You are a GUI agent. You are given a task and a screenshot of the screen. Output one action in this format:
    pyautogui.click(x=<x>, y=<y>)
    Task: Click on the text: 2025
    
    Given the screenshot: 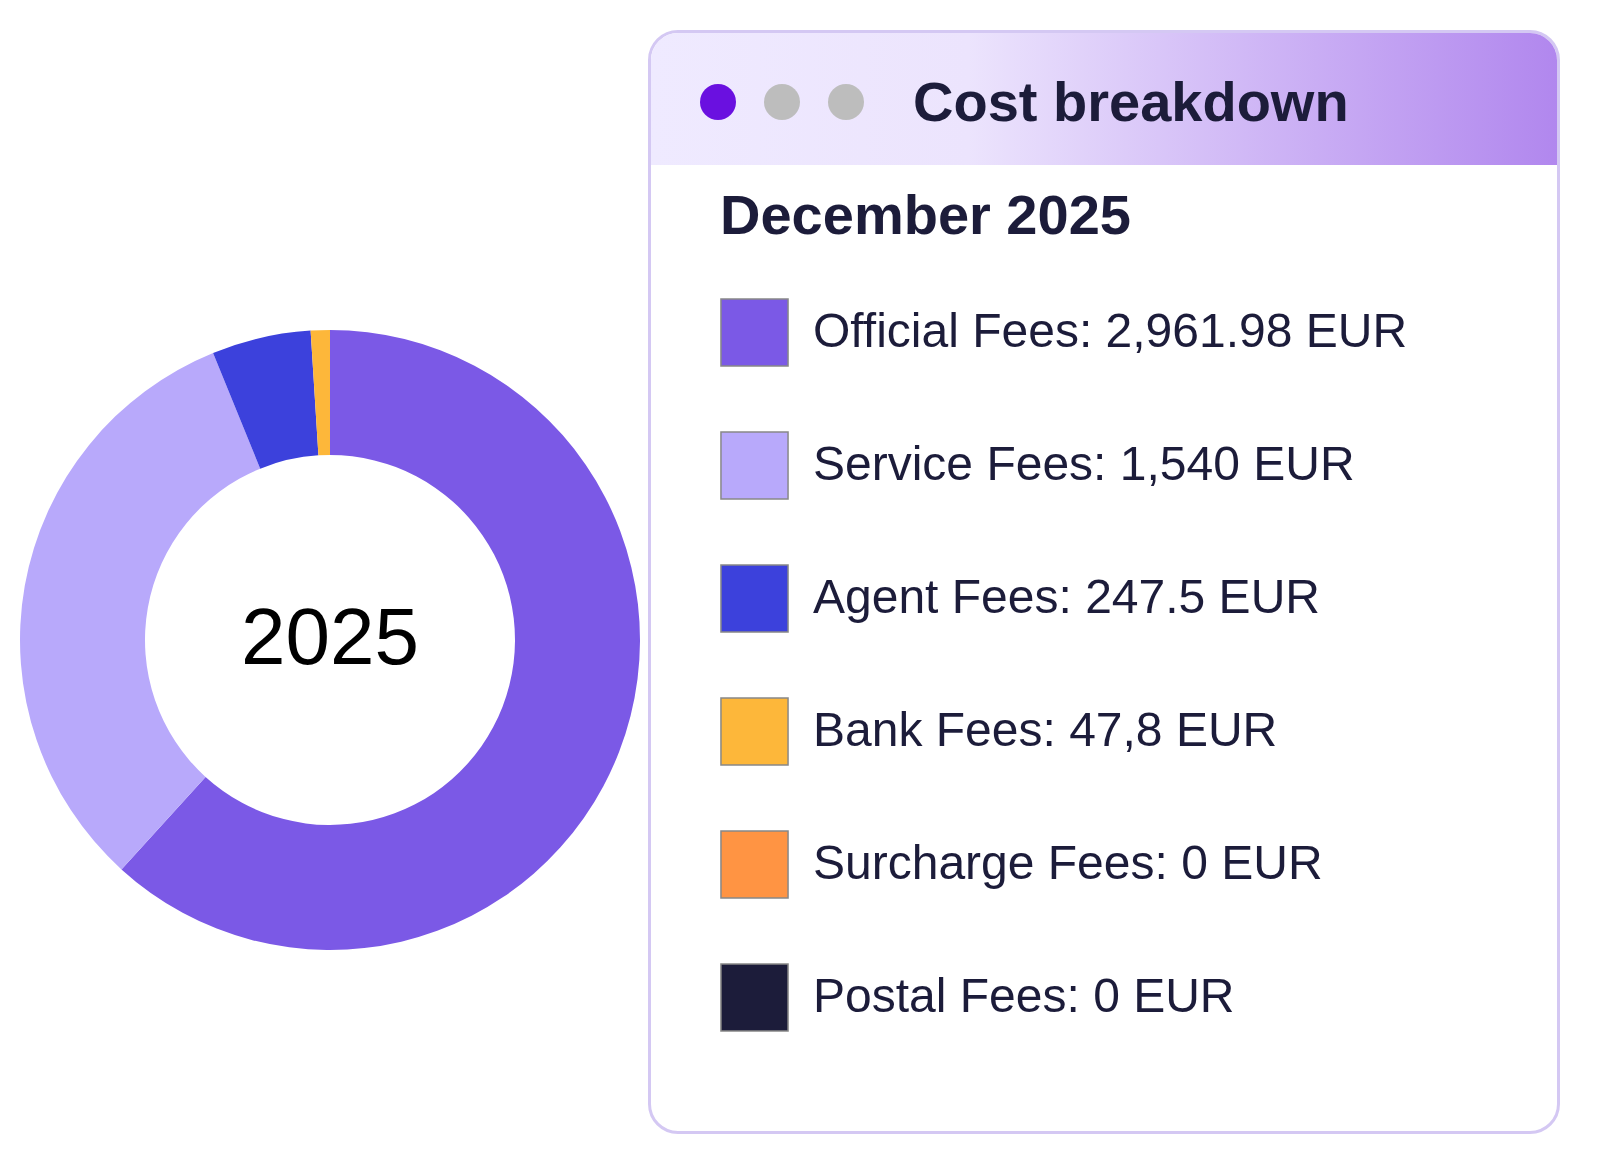 What is the action you would take?
    pyautogui.click(x=330, y=636)
    